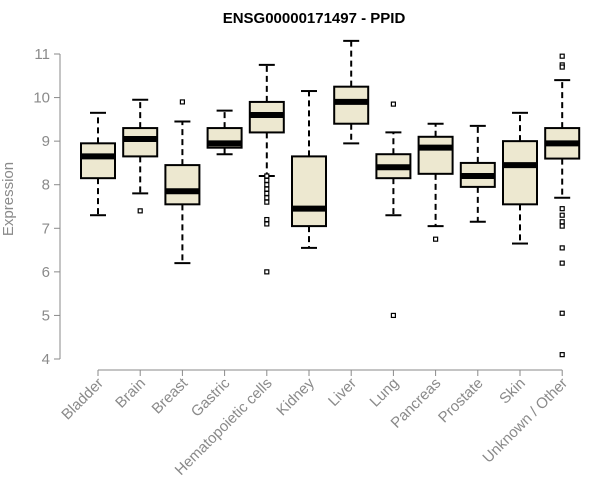  I want to click on y-axis-label: Expression, so click(8, 199).